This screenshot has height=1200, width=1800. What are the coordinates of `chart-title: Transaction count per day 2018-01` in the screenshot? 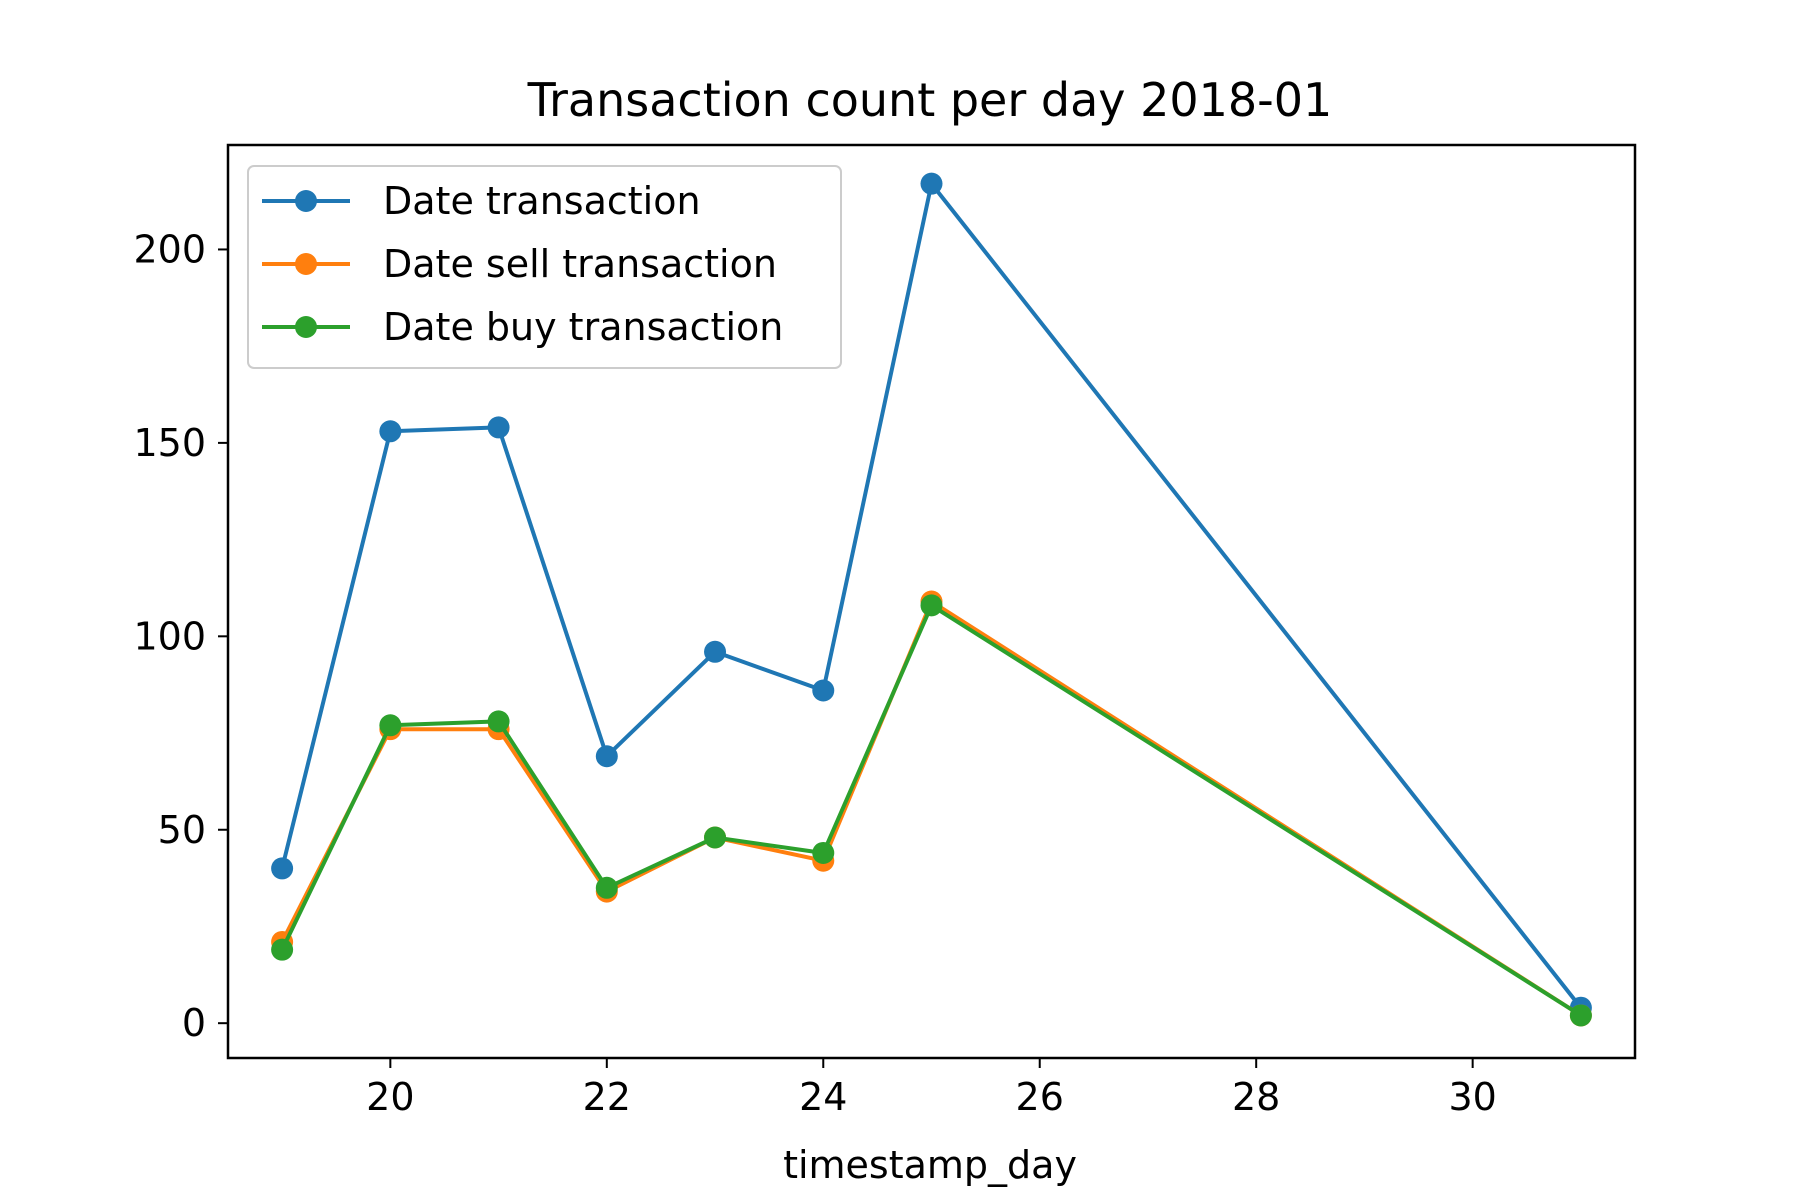 It's located at (930, 100).